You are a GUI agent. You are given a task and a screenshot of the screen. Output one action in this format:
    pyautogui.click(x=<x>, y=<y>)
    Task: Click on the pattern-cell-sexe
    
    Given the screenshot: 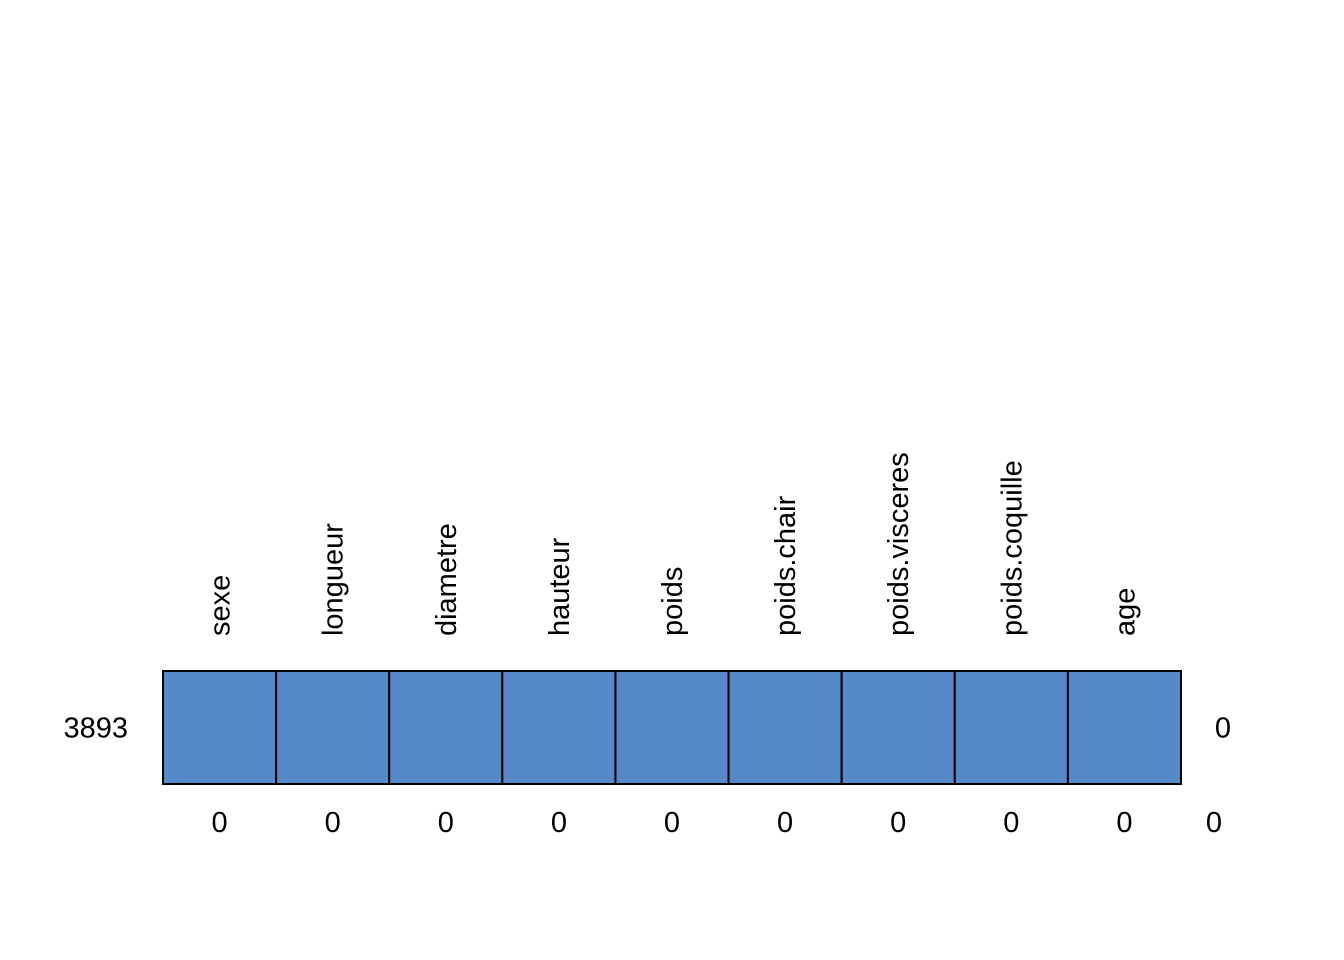 What is the action you would take?
    pyautogui.click(x=220, y=727)
    